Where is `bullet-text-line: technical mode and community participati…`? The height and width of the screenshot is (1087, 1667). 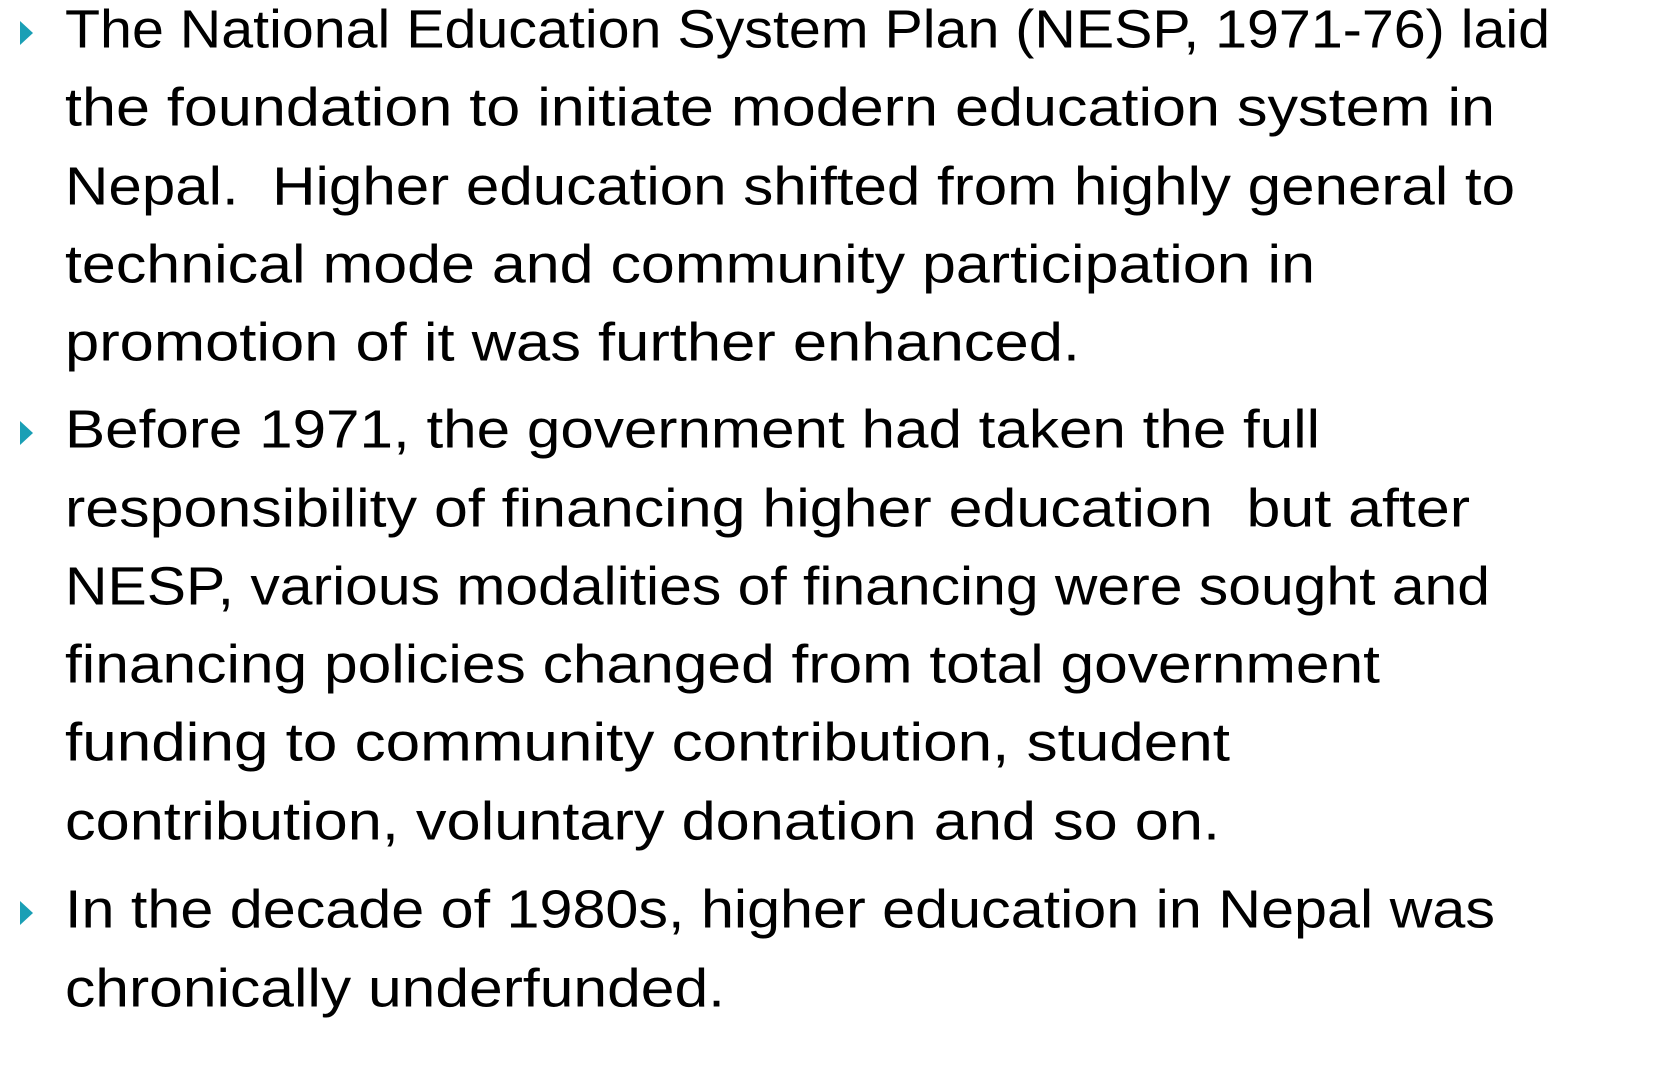
bullet-text-line: technical mode and community participati… is located at coordinates (690, 264).